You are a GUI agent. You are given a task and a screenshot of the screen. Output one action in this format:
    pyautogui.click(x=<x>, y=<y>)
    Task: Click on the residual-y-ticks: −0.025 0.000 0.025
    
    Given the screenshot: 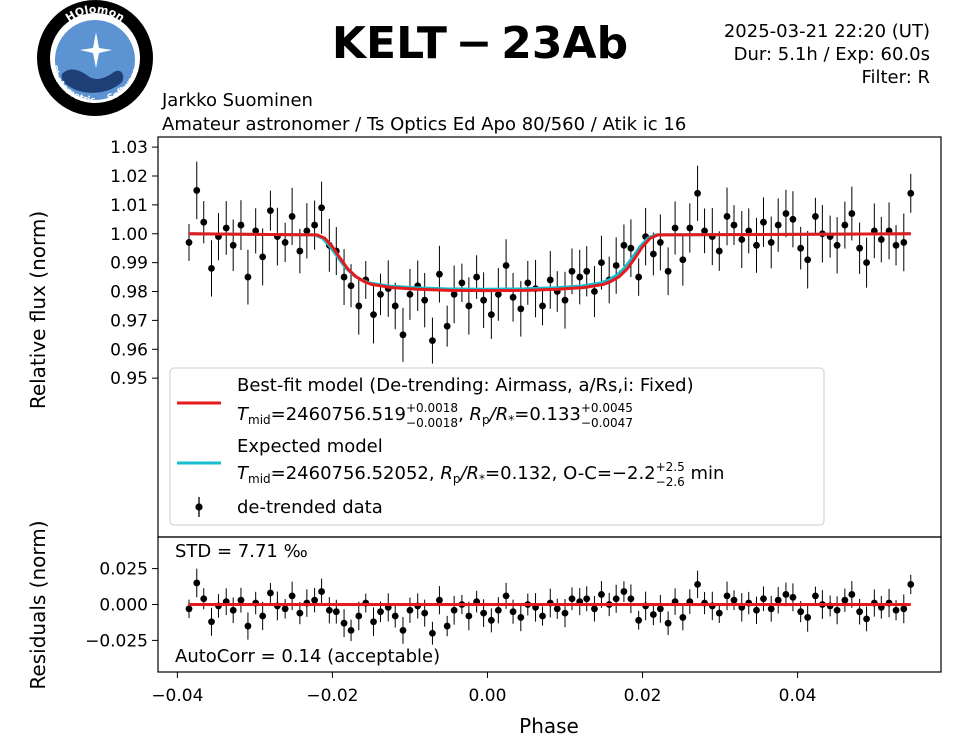 What is the action you would take?
    pyautogui.click(x=121, y=605)
    